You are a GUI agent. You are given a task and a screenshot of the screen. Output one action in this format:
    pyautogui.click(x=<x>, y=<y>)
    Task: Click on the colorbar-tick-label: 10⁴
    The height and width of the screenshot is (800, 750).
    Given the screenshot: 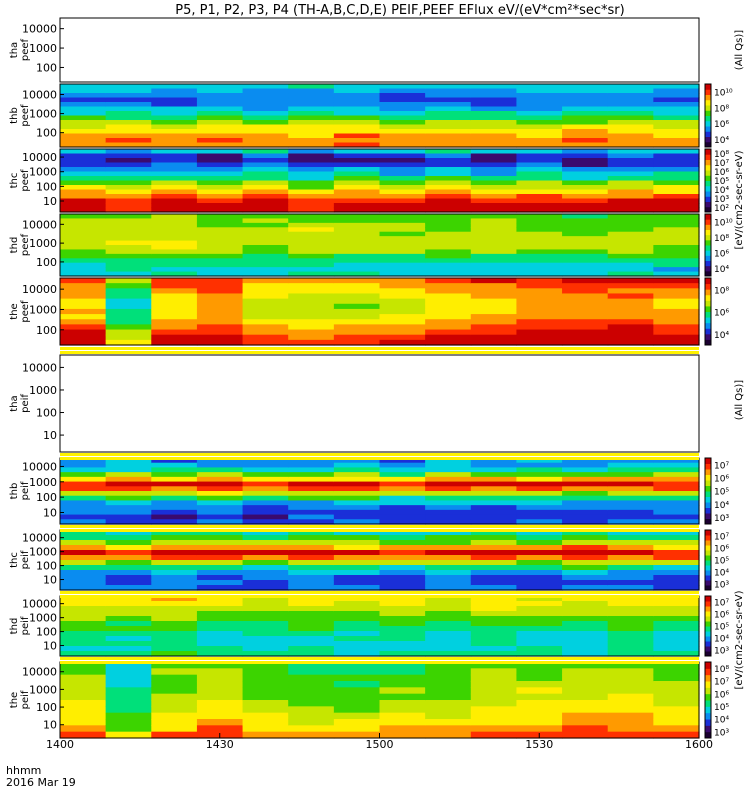 What is the action you would take?
    pyautogui.click(x=721, y=640)
    